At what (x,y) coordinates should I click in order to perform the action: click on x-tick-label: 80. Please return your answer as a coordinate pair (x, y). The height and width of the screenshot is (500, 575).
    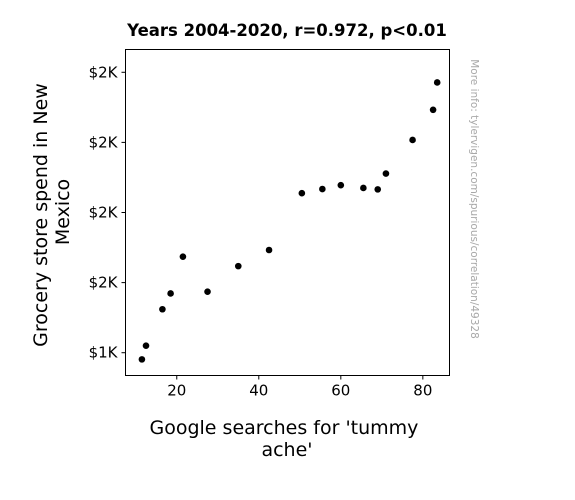
    Looking at the image, I should click on (422, 391).